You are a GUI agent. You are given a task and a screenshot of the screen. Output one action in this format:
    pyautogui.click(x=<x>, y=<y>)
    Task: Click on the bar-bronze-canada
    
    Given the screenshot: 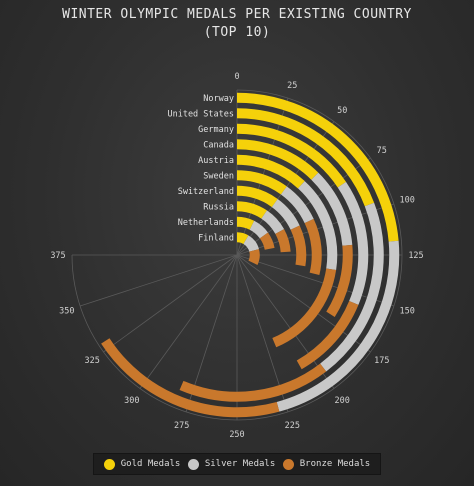 What is the action you would take?
    pyautogui.click(x=339, y=281)
    